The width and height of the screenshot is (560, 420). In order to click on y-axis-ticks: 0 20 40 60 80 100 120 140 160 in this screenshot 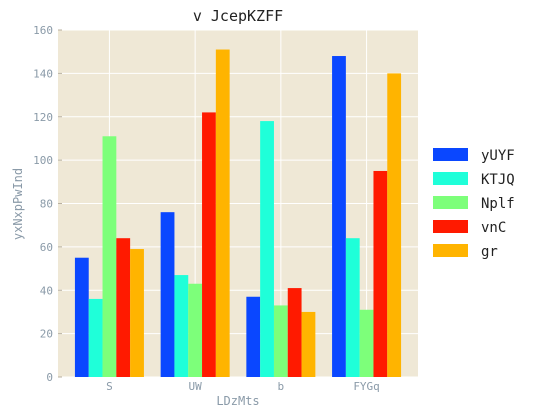, I will do `click(47, 204)`.